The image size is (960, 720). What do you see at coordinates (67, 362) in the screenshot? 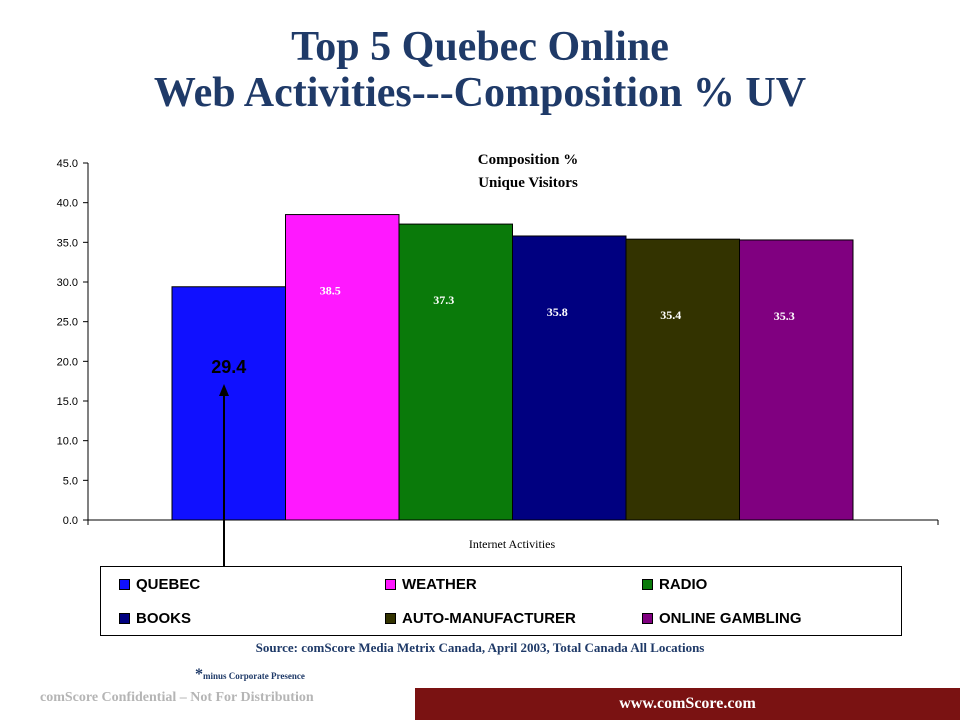
I see `y-tick-label: 20.0` at bounding box center [67, 362].